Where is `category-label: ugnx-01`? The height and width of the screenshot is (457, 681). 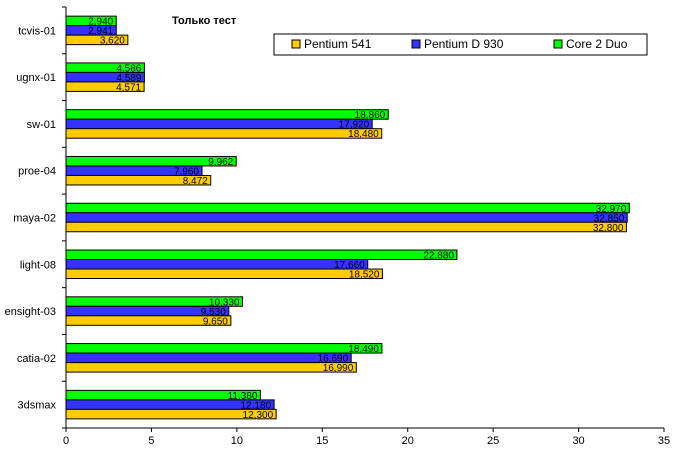
category-label: ugnx-01 is located at coordinates (36, 78).